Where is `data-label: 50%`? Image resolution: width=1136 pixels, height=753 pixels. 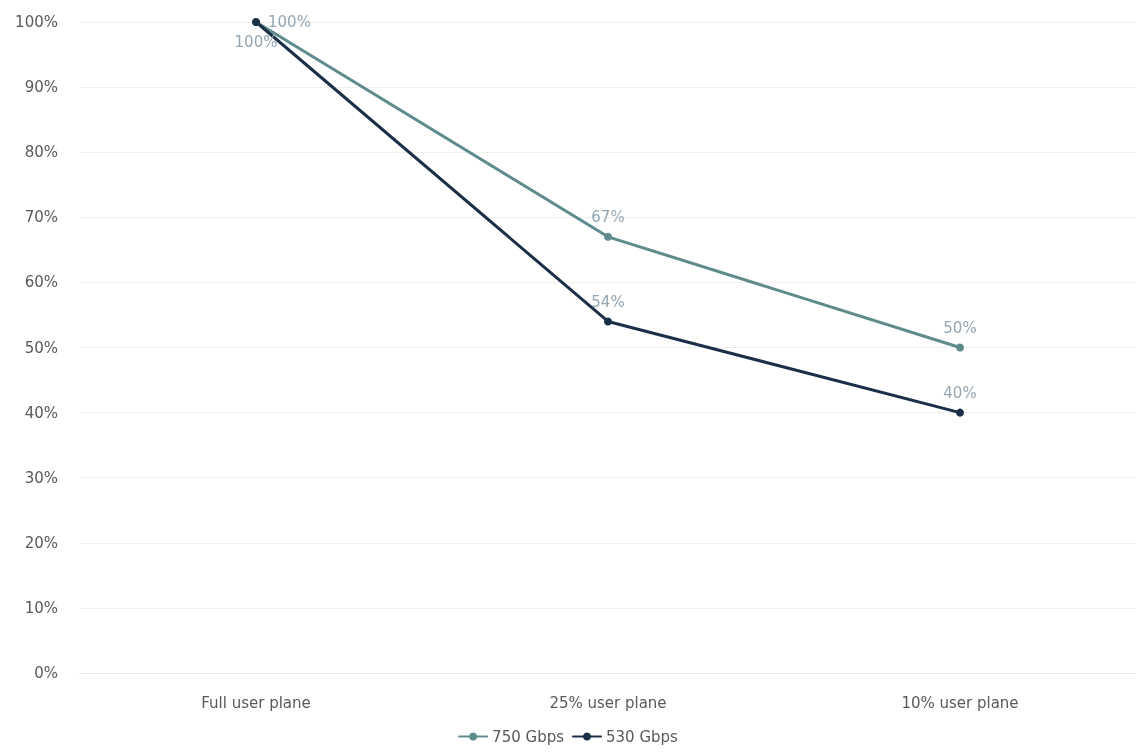
data-label: 50% is located at coordinates (960, 328).